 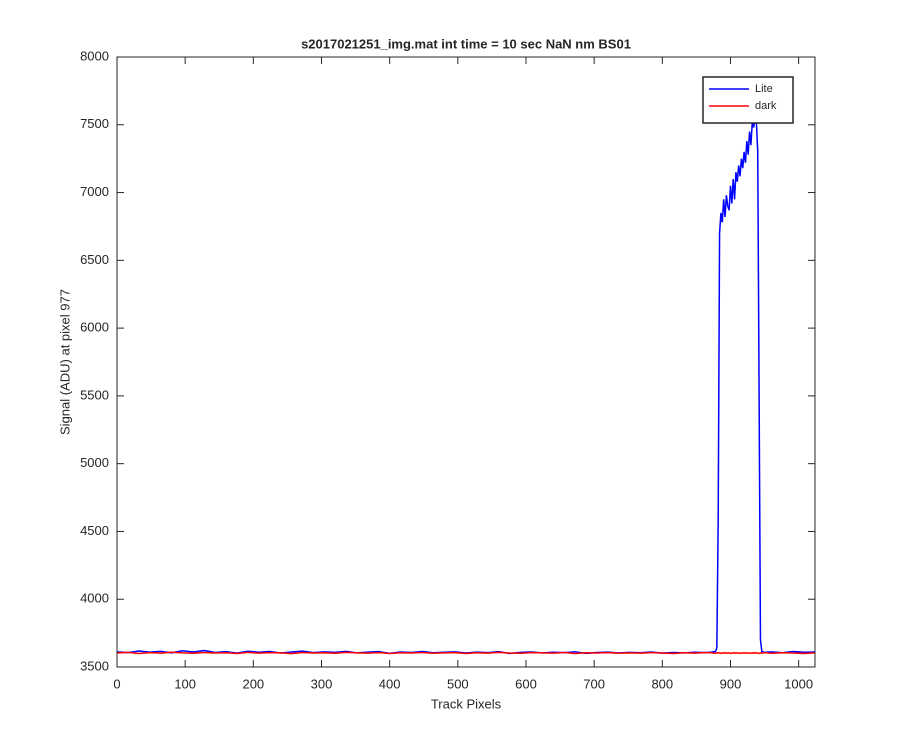 I want to click on y-tick-label: 8000, so click(x=94, y=55).